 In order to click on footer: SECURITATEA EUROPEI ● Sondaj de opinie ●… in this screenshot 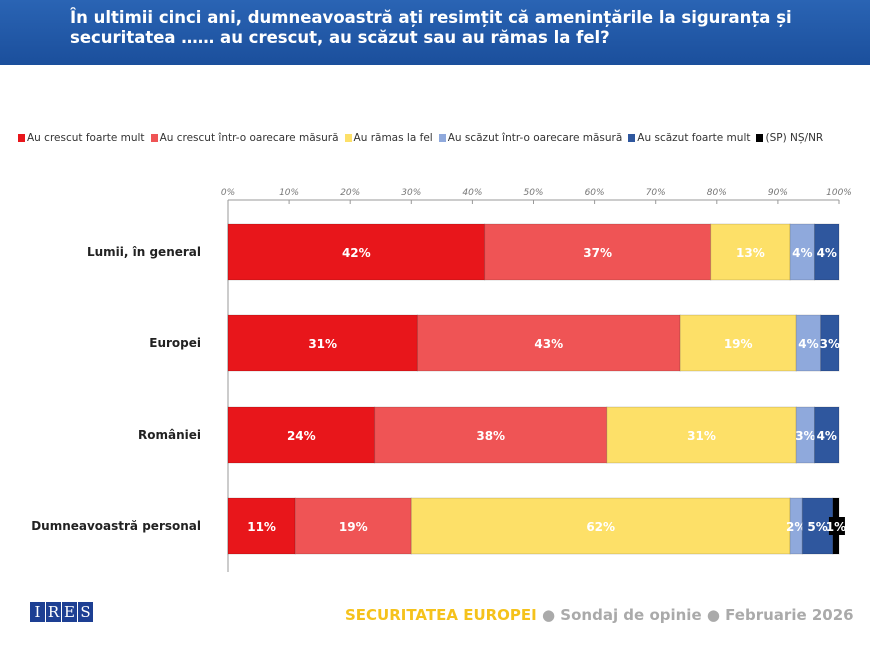, I will do `click(599, 615)`.